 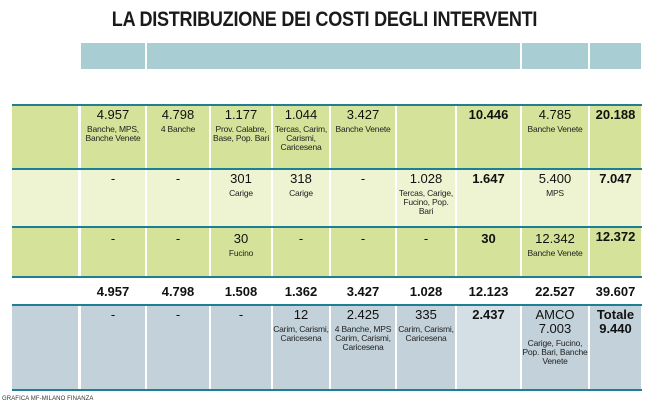 I want to click on table-cell: 4.798, so click(x=178, y=291).